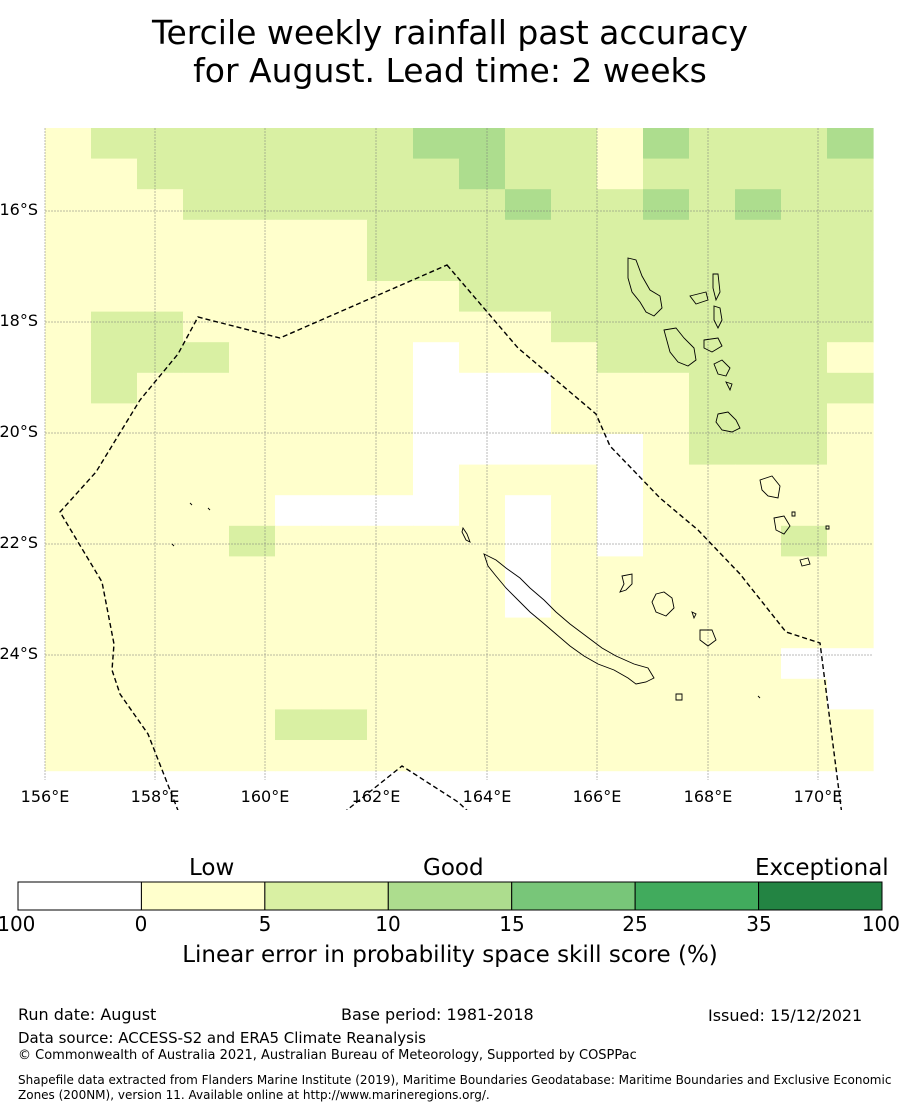 Image resolution: width=900 pixels, height=1110 pixels. What do you see at coordinates (635, 924) in the screenshot?
I see `colorbar-tick-25: 25` at bounding box center [635, 924].